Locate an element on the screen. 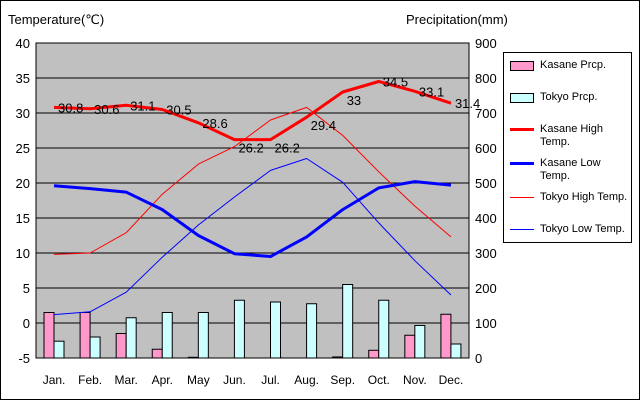  legend-item-tokyo-low: Tokyo Low Temp. is located at coordinates (570, 230).